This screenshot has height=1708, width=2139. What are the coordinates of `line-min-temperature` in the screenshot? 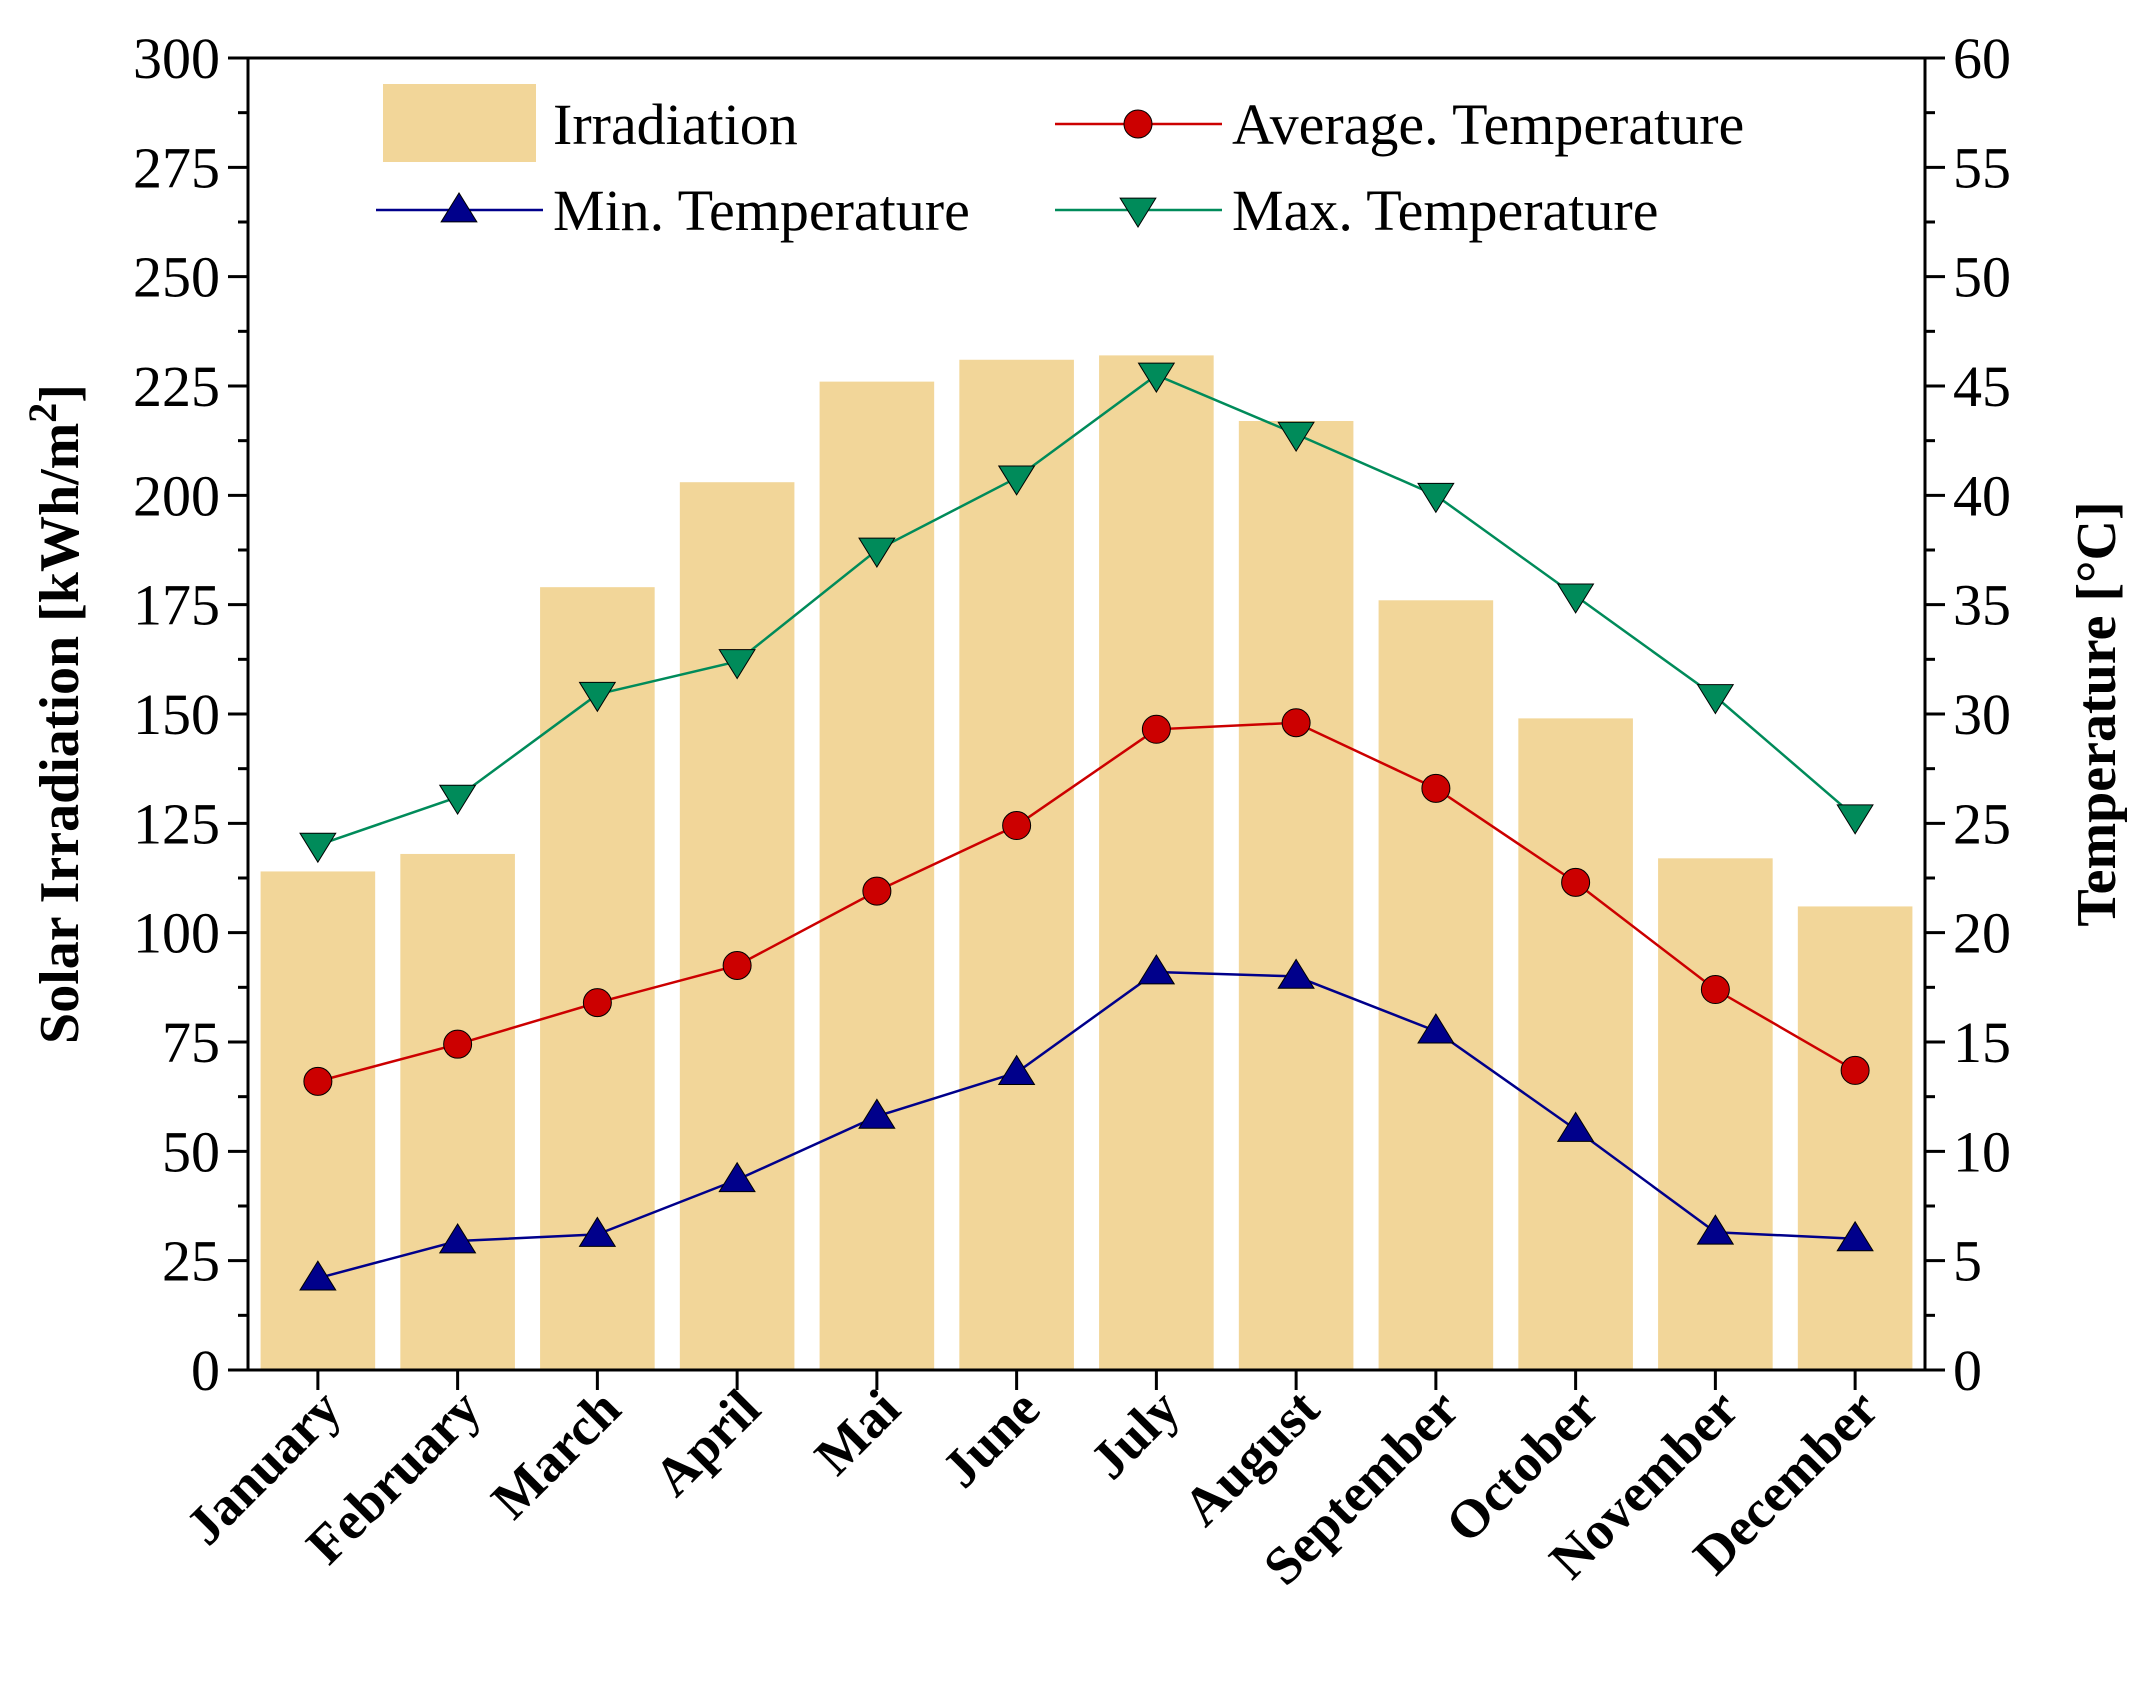 It's located at (1086, 1125).